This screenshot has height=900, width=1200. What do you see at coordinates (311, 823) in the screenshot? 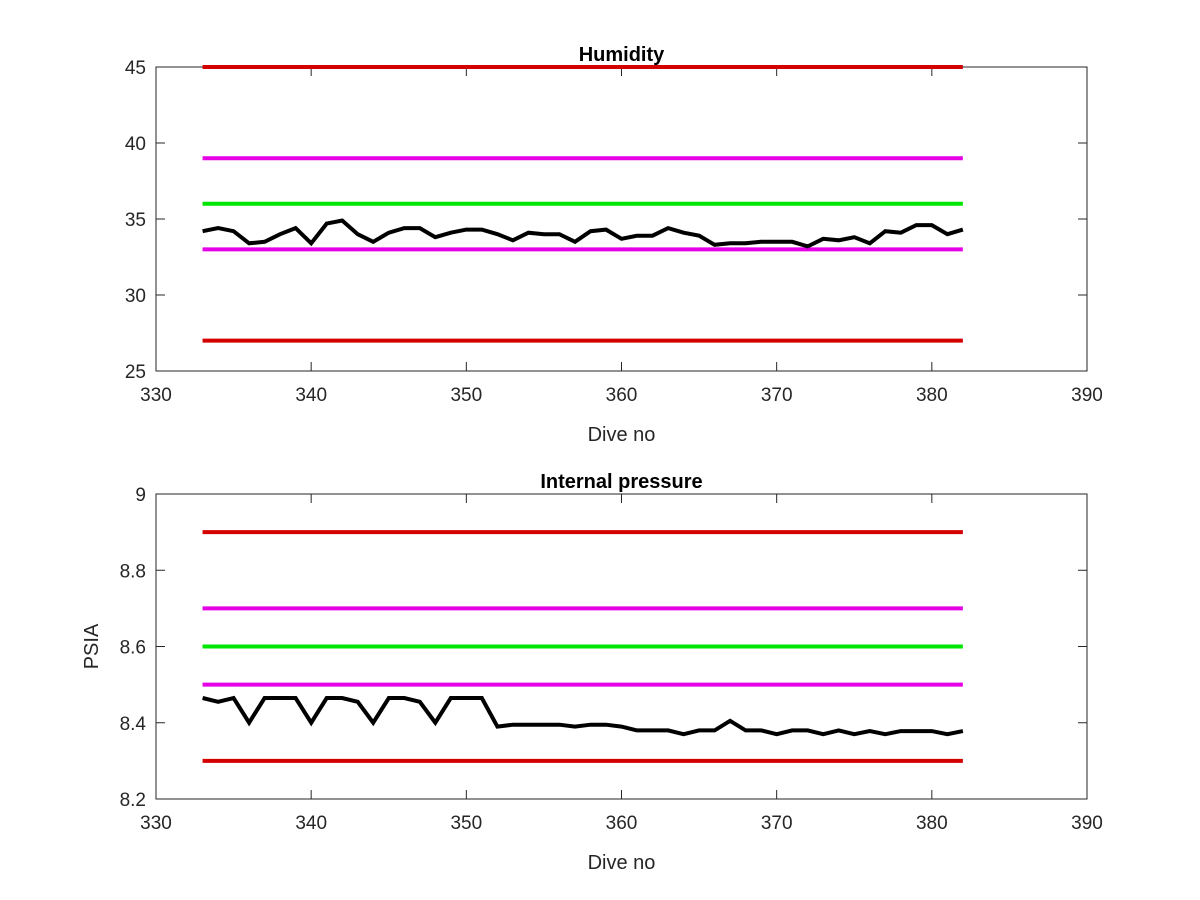
I see `pressure-x-tick-label: 340` at bounding box center [311, 823].